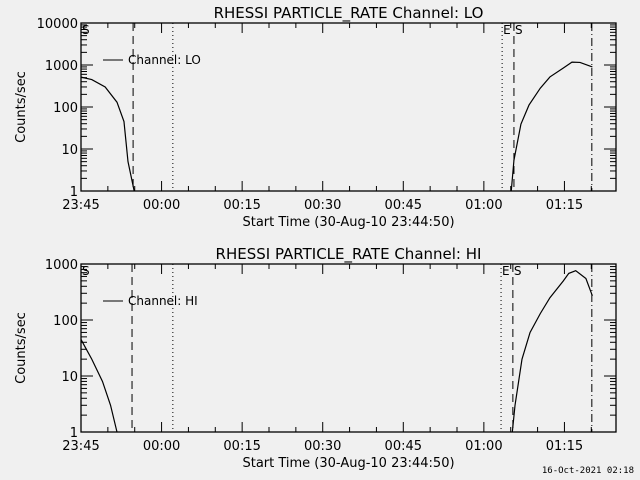  I want to click on legend-label: Channel: LO, so click(164, 60).